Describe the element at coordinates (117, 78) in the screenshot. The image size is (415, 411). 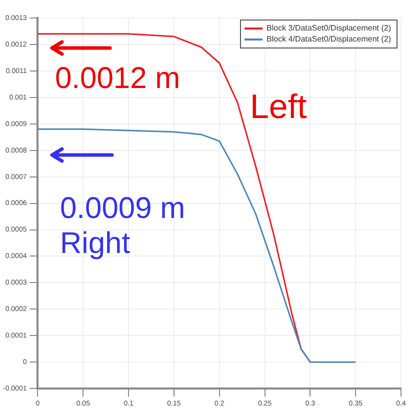
I see `annotation: 0.0012 m` at that location.